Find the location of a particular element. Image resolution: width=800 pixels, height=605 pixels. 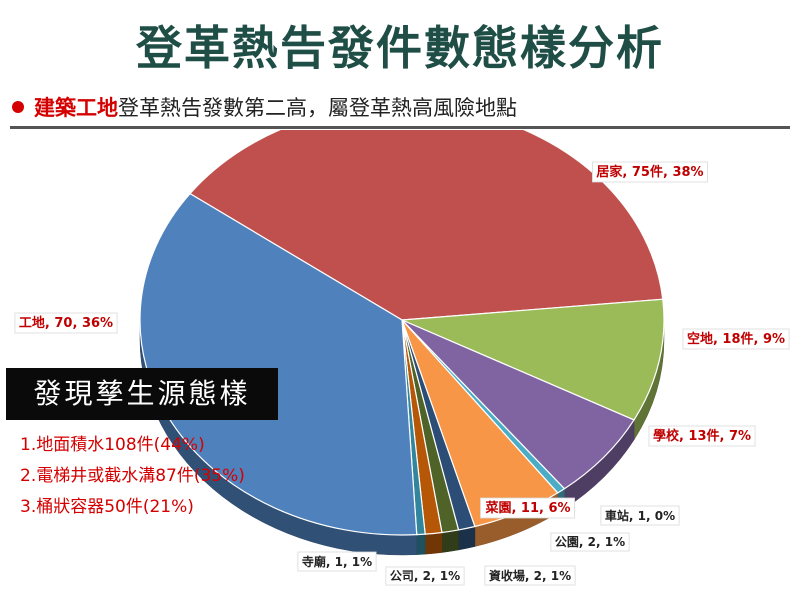

slice-6-label: 公園, 2, 1% is located at coordinates (590, 542).